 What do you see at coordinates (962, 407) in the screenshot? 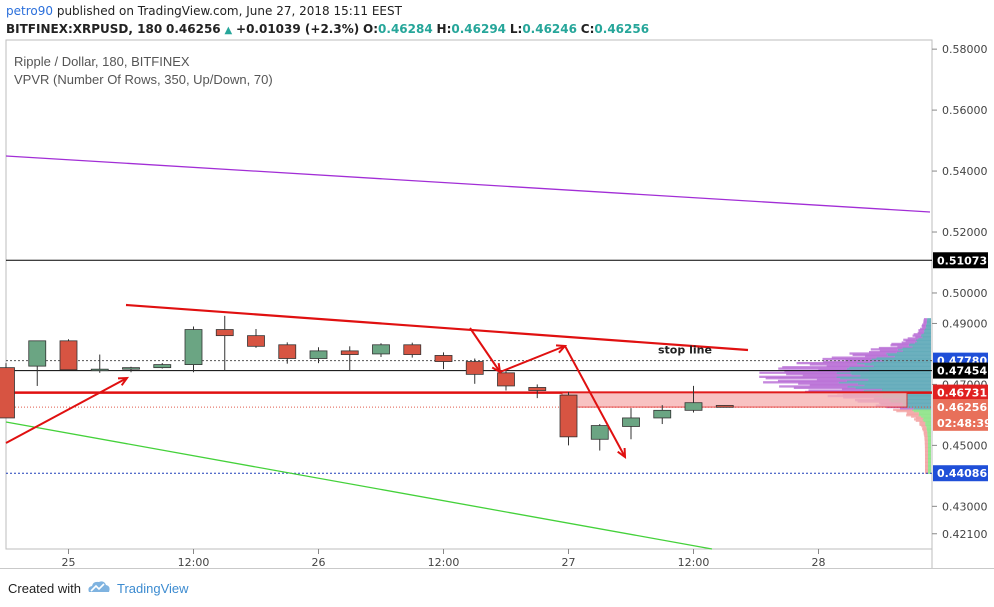
I see `price-label-text: 0.46256` at bounding box center [962, 407].